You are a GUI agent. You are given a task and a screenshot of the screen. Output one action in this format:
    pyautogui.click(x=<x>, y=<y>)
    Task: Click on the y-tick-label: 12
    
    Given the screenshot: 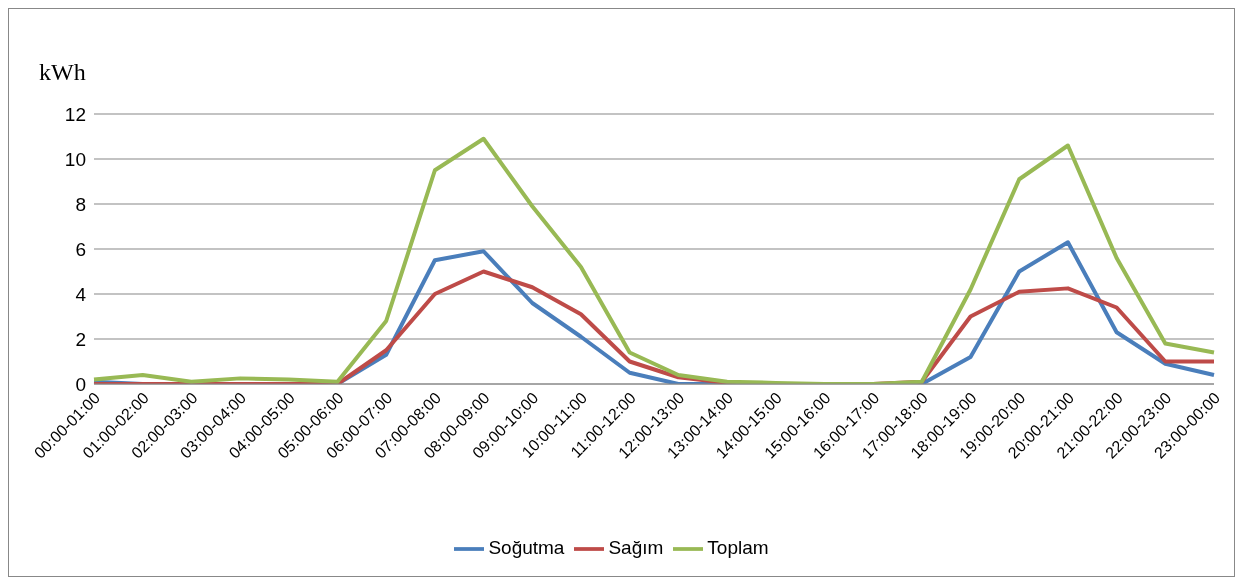 What is the action you would take?
    pyautogui.click(x=75, y=114)
    